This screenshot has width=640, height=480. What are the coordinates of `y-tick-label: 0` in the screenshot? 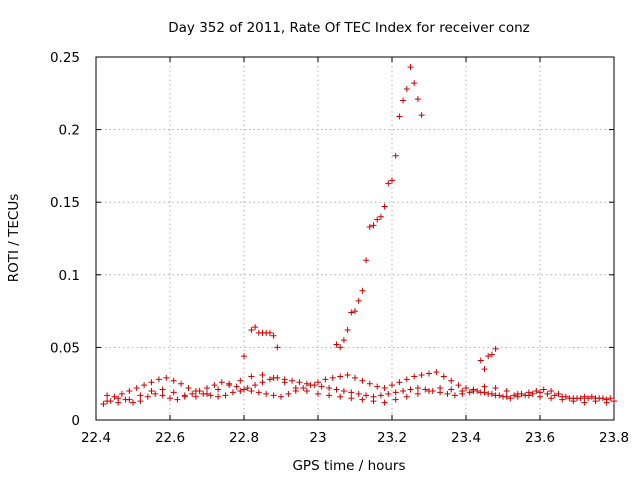 It's located at (75, 421).